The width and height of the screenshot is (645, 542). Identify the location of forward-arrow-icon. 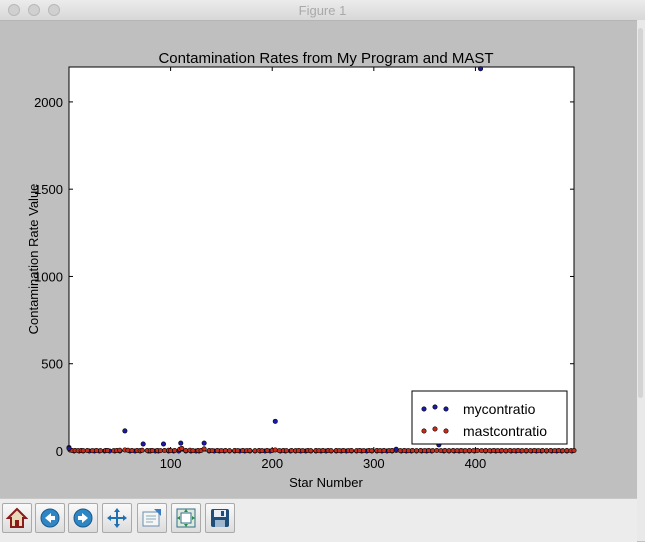
(83, 518).